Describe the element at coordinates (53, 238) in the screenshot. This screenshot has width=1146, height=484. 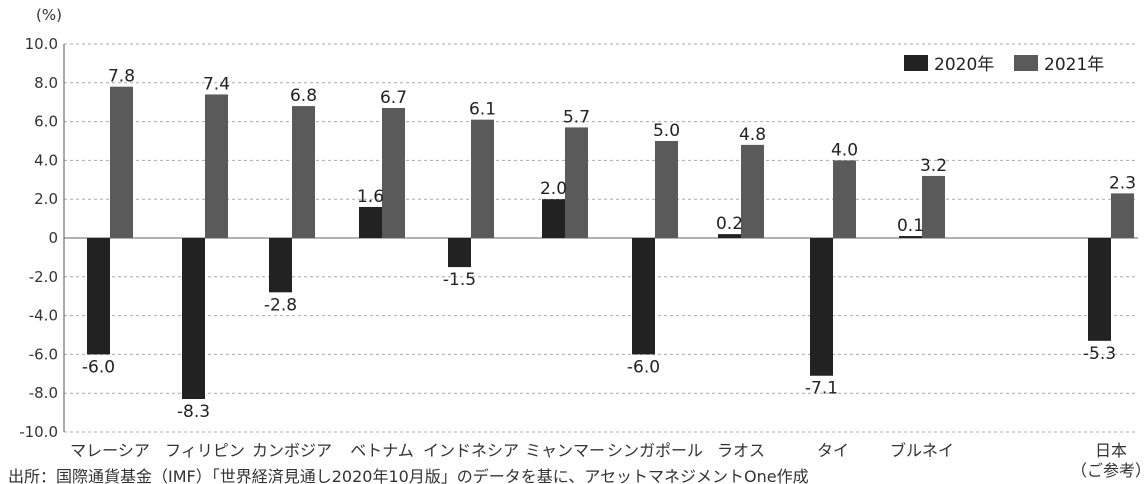
I see `y-tick-label: 0` at that location.